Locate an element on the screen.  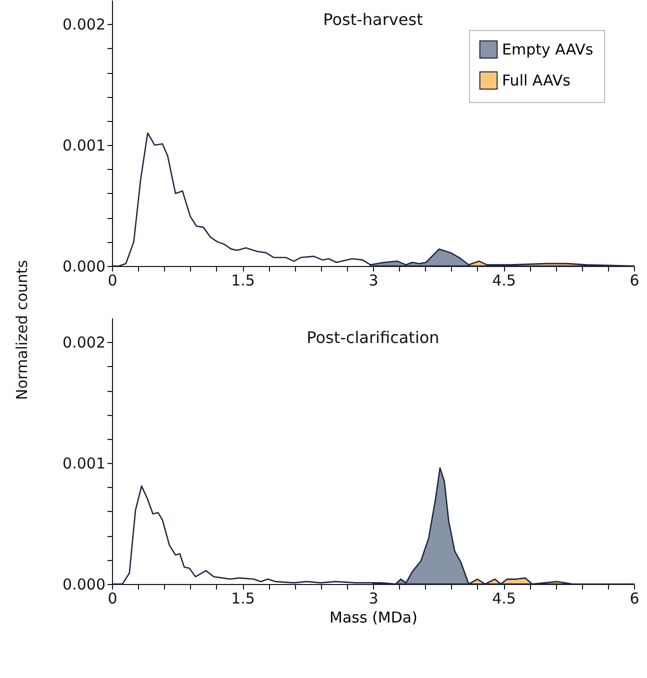
text: Post-clarification is located at coordinates (373, 337).